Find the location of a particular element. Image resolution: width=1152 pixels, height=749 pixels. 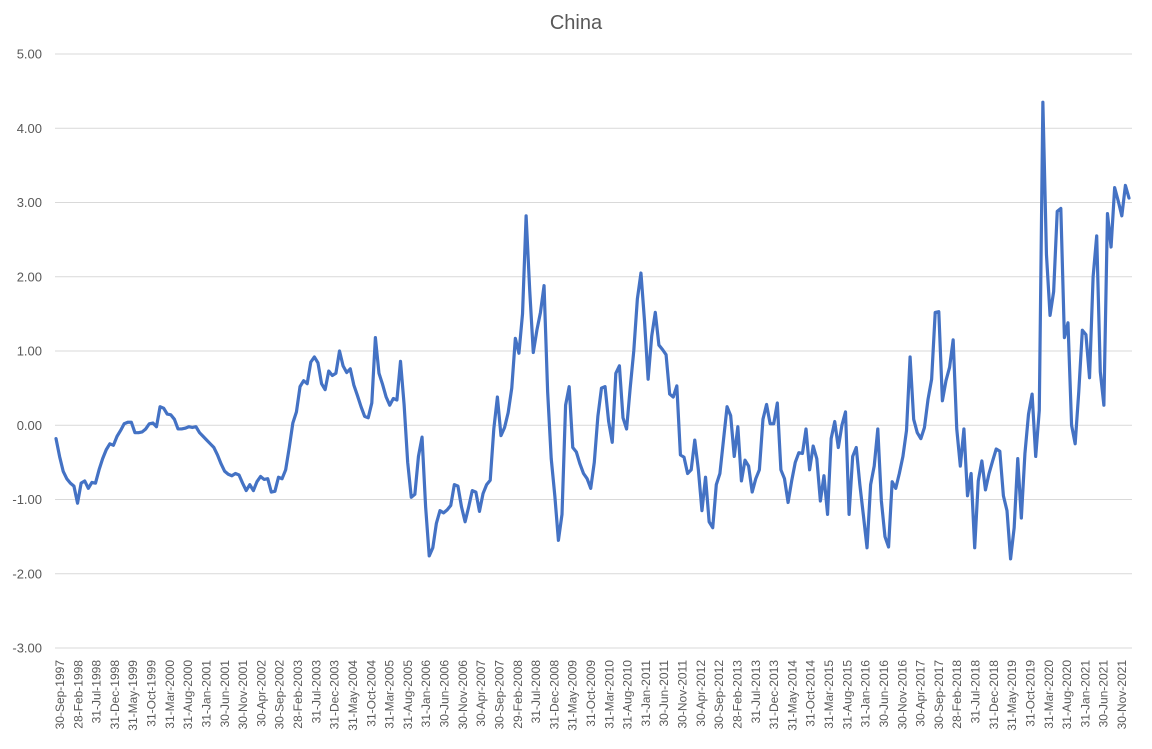

chart-title: China is located at coordinates (576, 23).